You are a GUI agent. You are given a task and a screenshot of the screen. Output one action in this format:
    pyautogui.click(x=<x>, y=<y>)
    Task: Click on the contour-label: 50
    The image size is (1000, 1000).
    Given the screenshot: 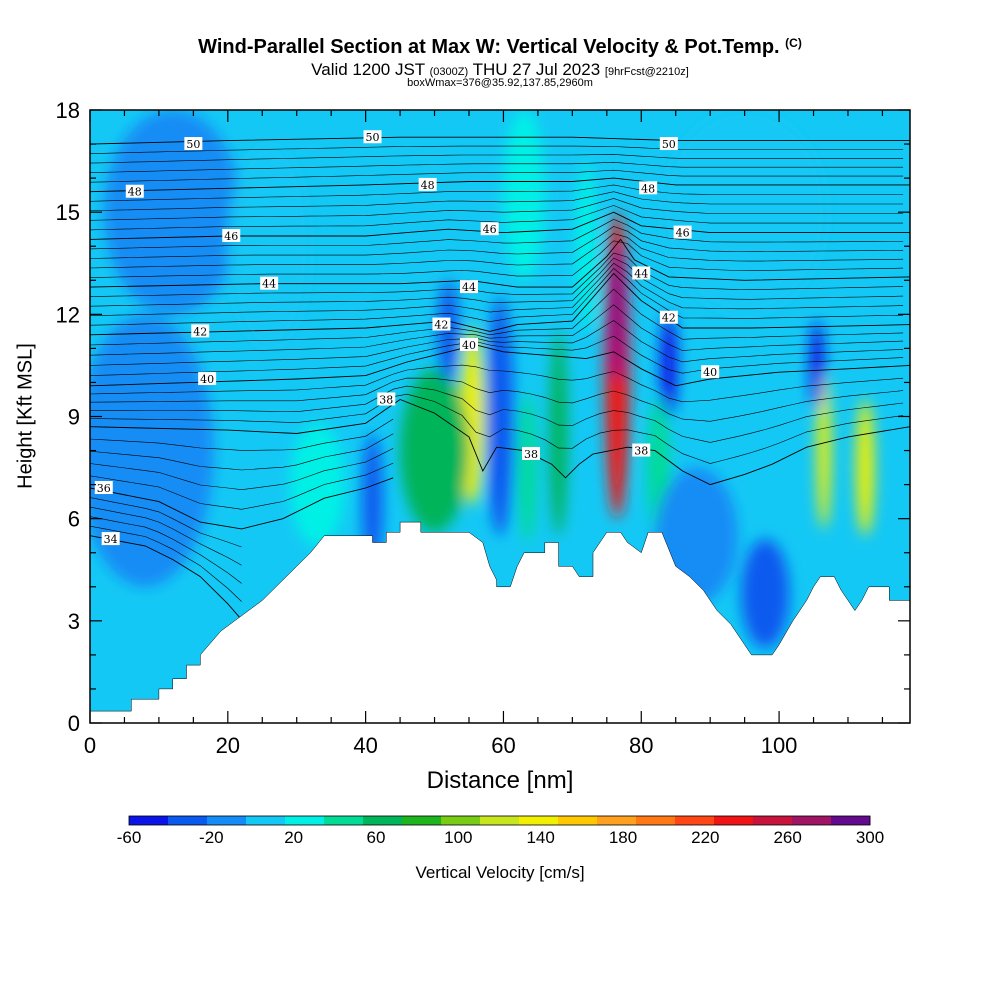 What is the action you would take?
    pyautogui.click(x=193, y=144)
    